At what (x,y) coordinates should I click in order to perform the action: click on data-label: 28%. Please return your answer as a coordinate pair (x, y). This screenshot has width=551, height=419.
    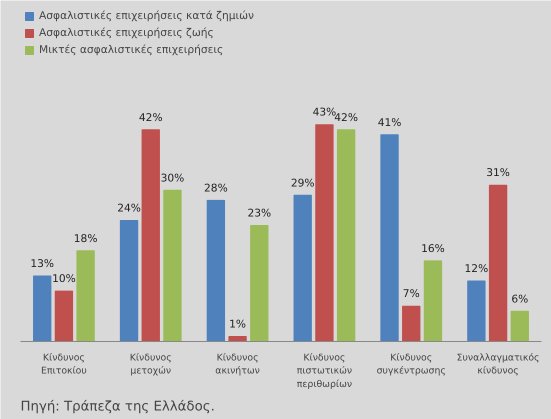
    Looking at the image, I should click on (216, 187).